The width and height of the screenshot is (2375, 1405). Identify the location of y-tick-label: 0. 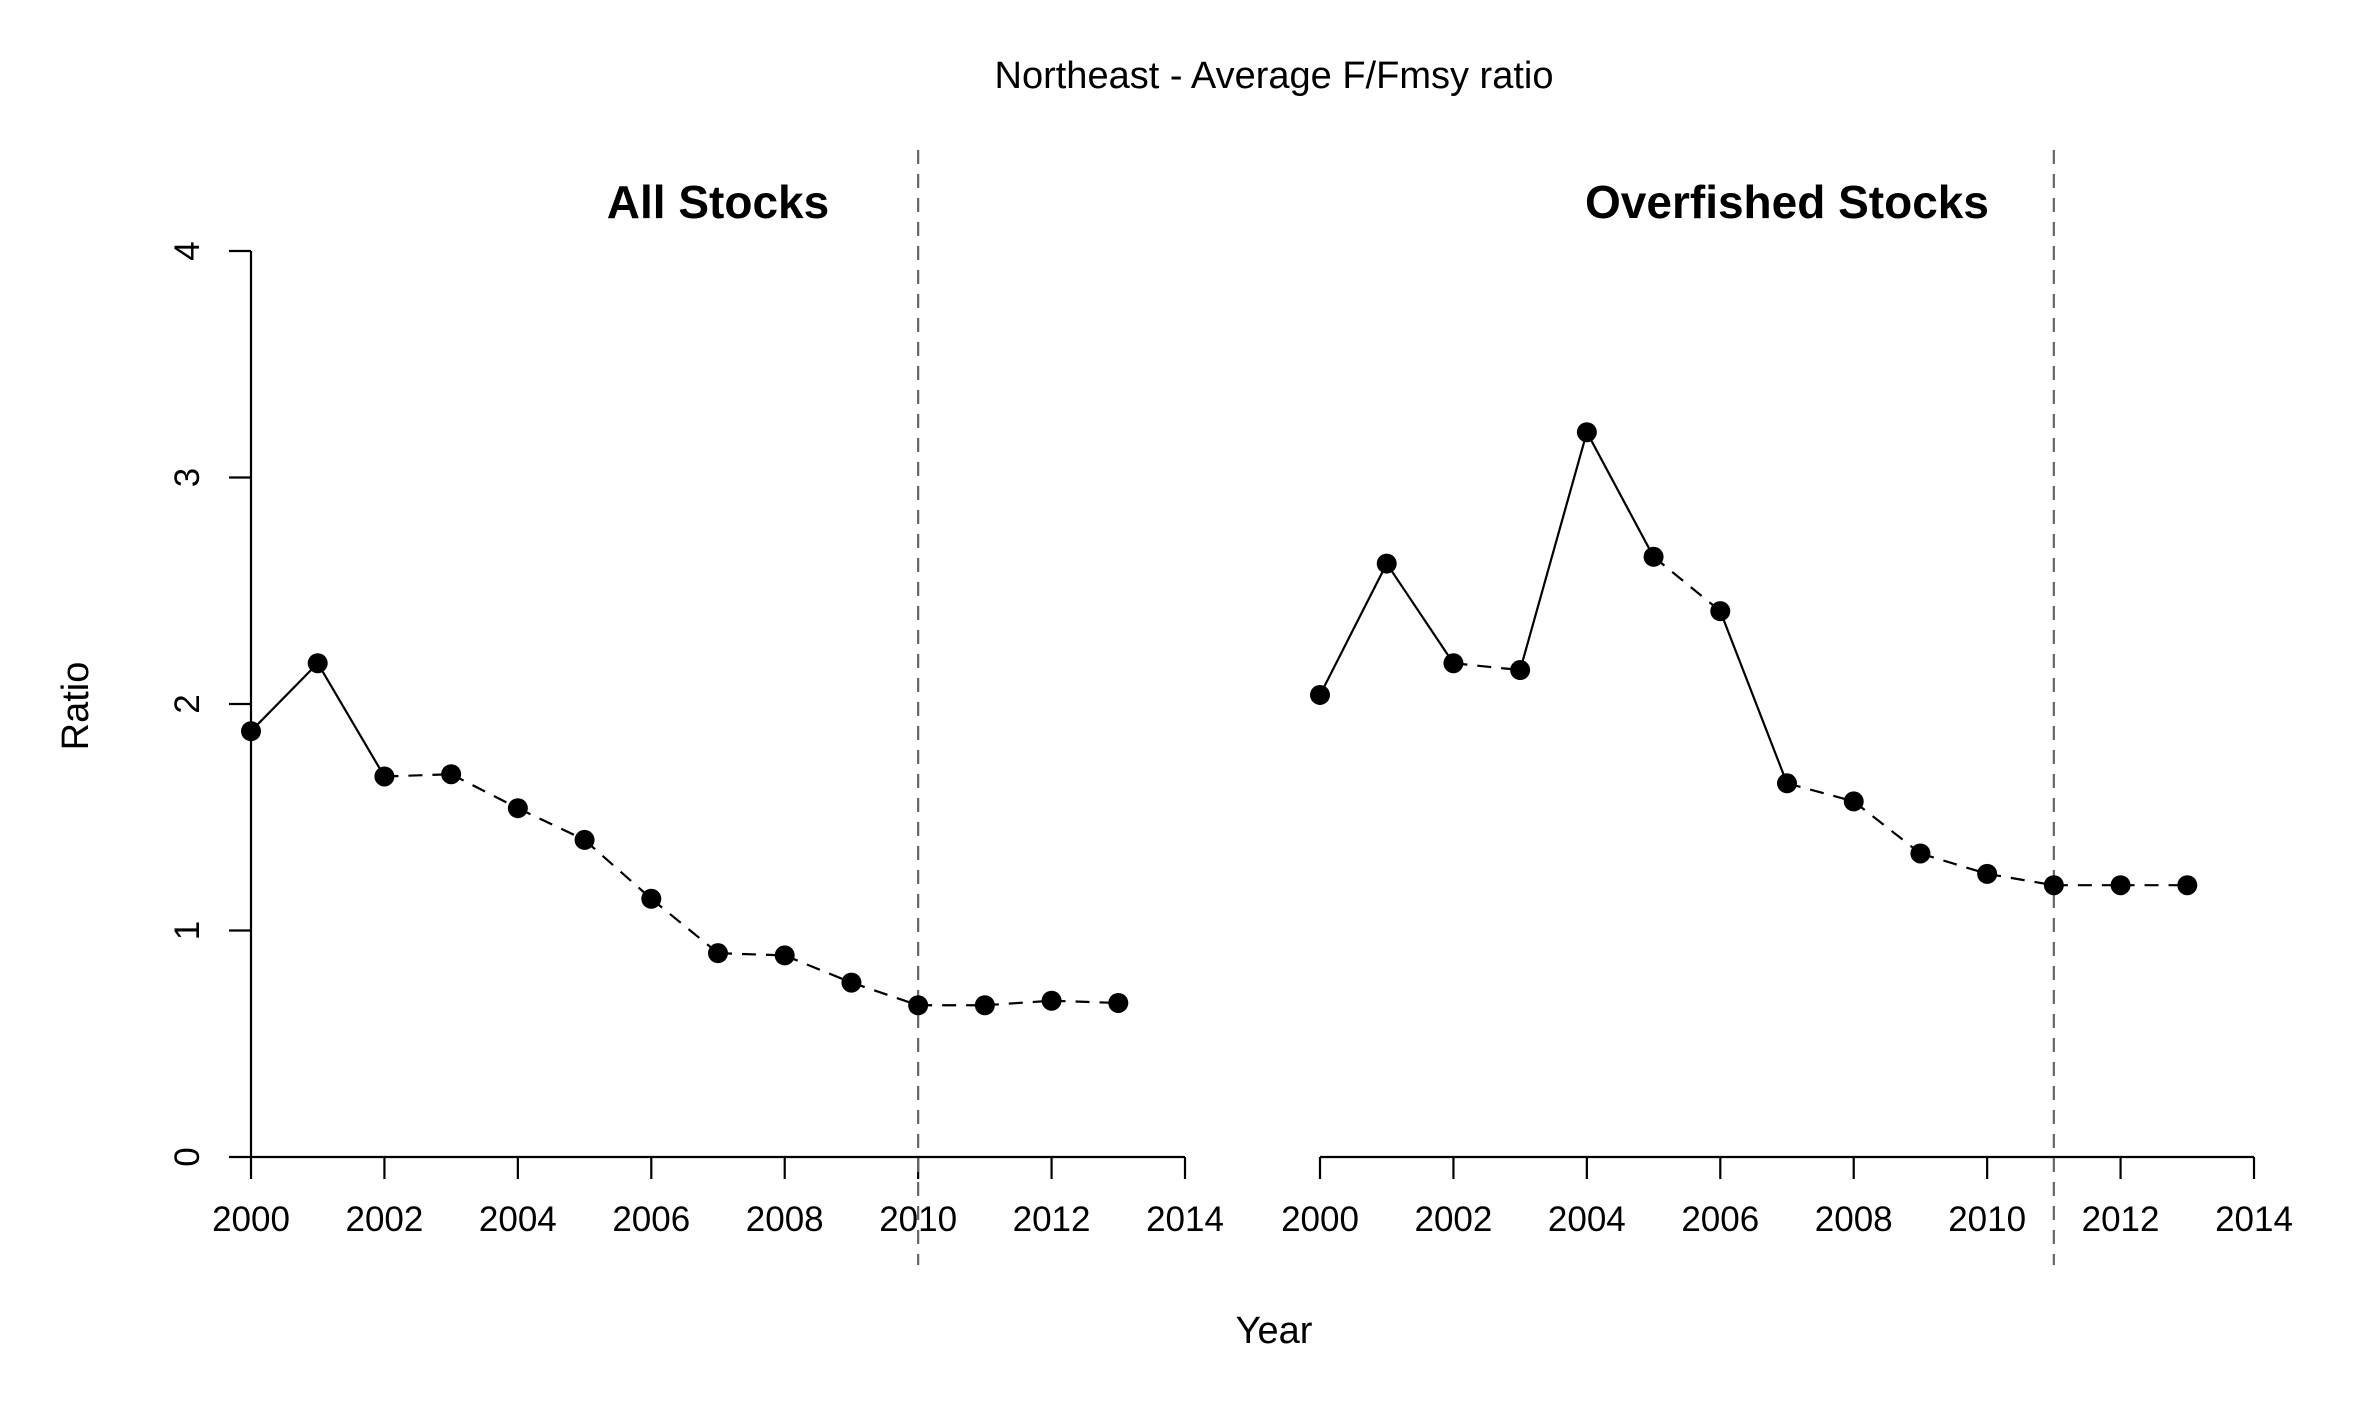
(187, 1156).